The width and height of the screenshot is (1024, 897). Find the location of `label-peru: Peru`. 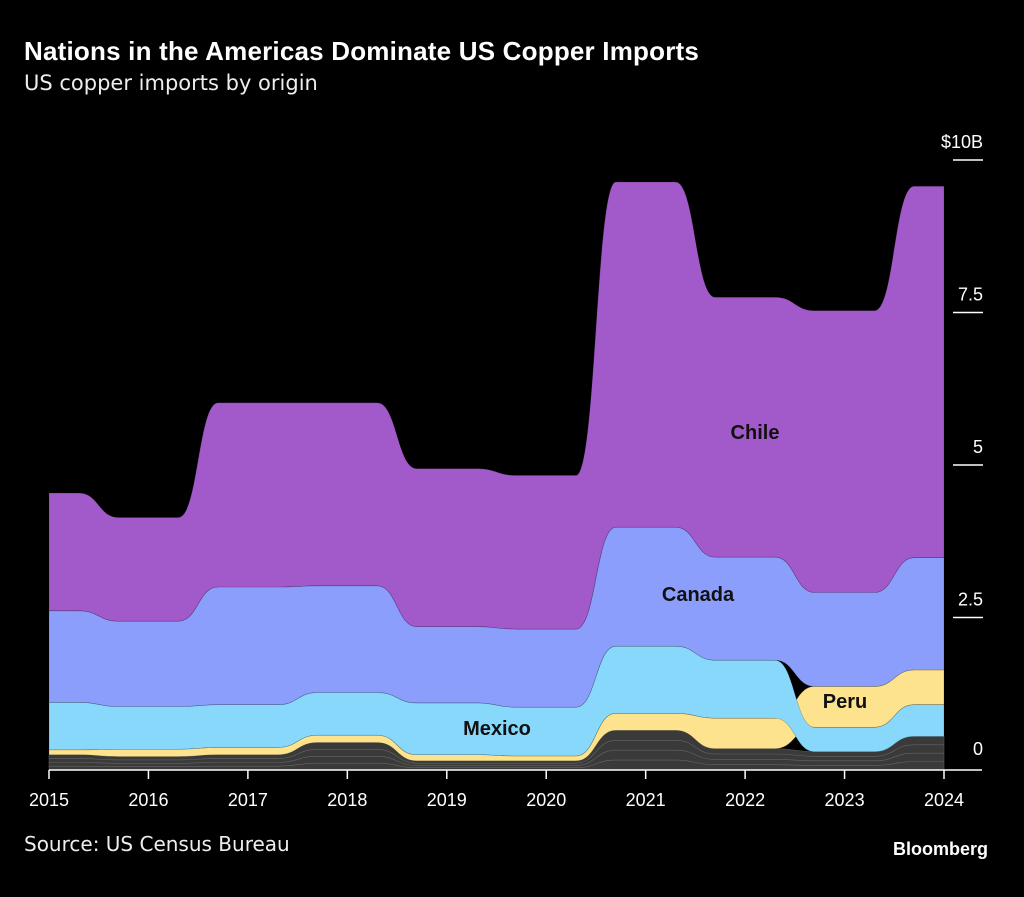

label-peru: Peru is located at coordinates (845, 702).